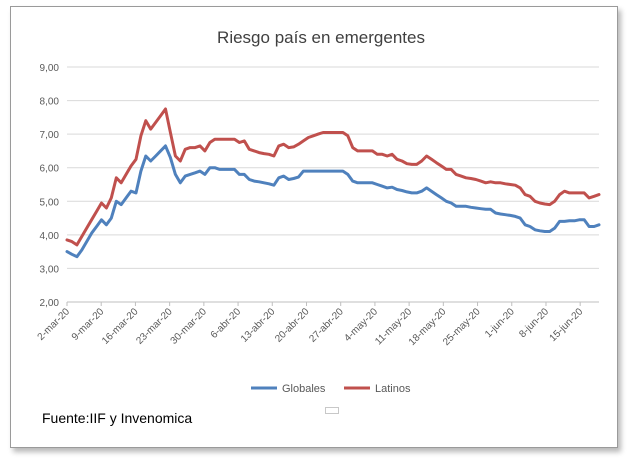  Describe the element at coordinates (304, 389) in the screenshot. I see `legend-label-globales: Globales` at that location.